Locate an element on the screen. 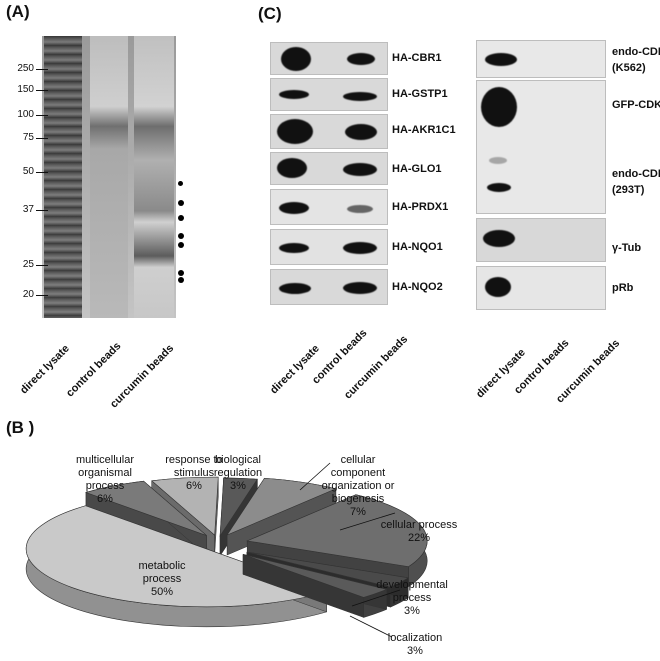 Image resolution: width=660 pixels, height=661 pixels. pie-label-cellular-process: cellular process 22% is located at coordinates (419, 531).